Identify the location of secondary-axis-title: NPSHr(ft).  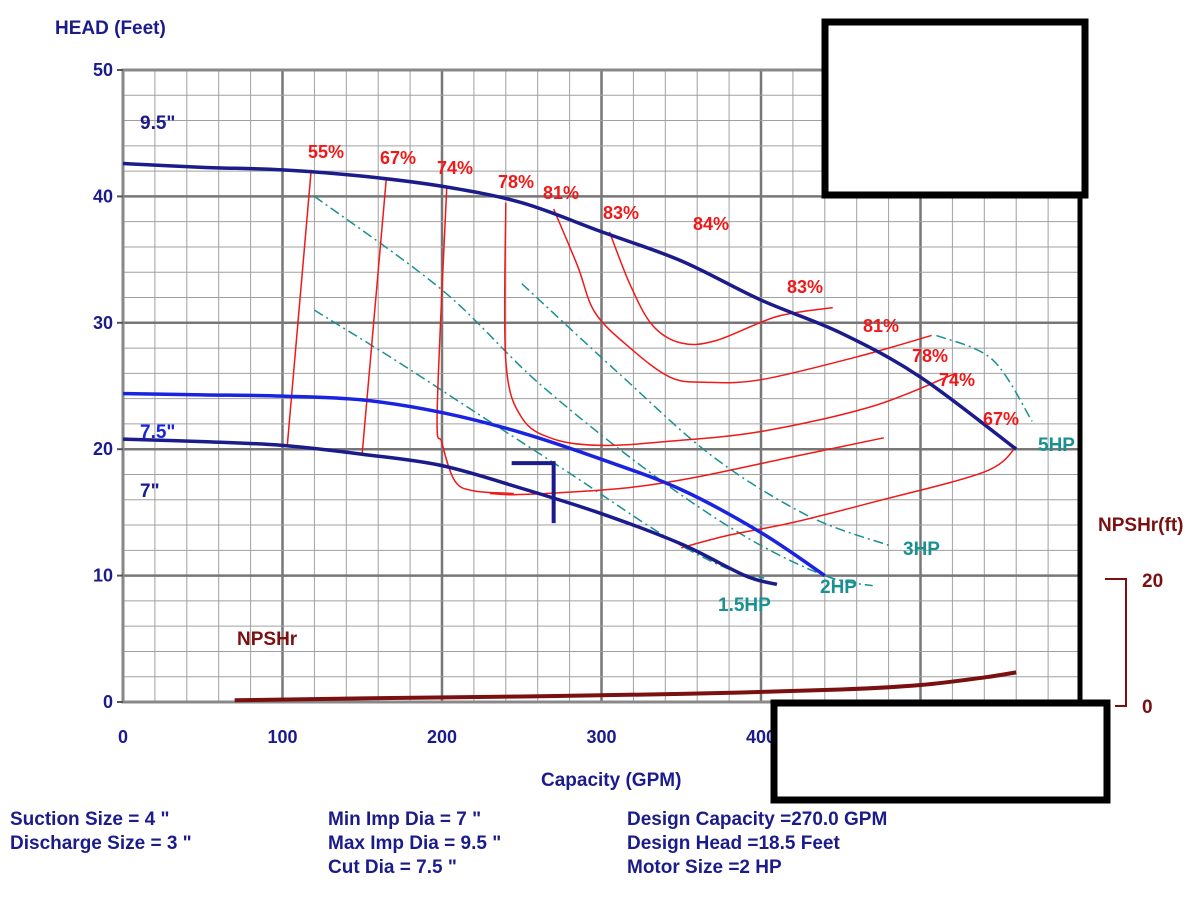
(1141, 525).